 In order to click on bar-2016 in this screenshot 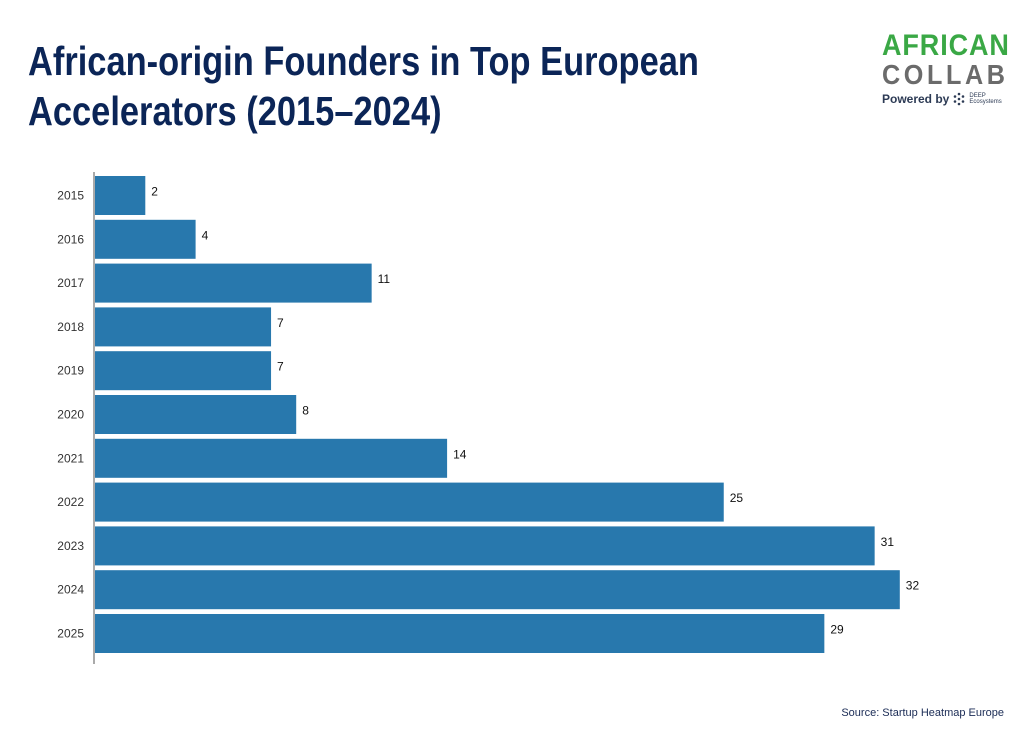, I will do `click(145, 239)`.